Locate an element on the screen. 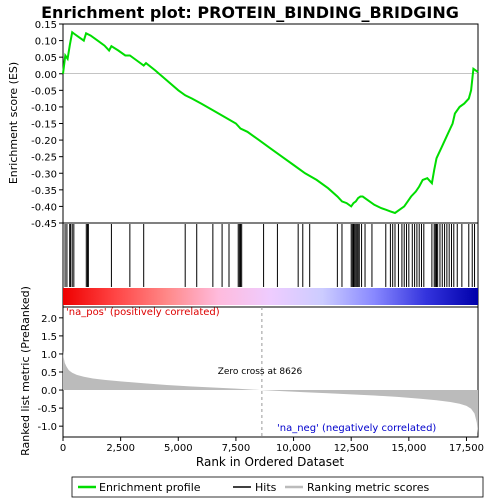  es-y-tick-label: -0.05 is located at coordinates (44, 91).